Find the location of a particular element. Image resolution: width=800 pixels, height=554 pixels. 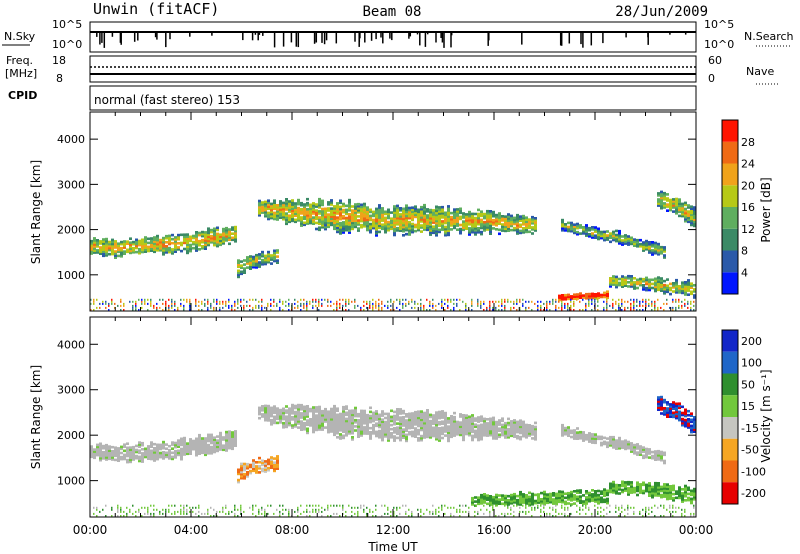

power-colorbar-segment is located at coordinates (730, 196).